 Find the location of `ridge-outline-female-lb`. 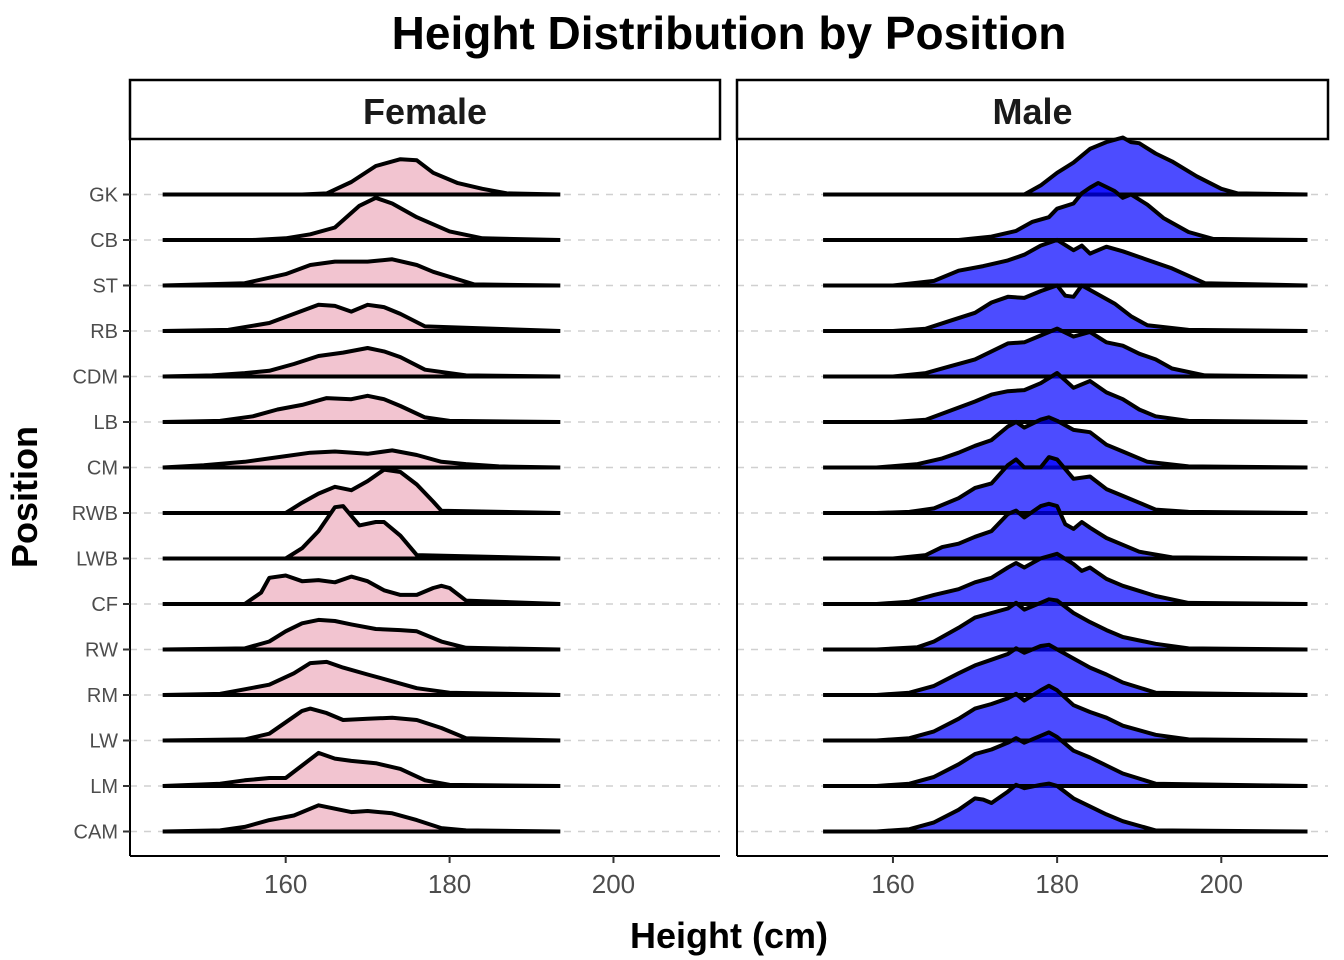

ridge-outline-female-lb is located at coordinates (361, 408).